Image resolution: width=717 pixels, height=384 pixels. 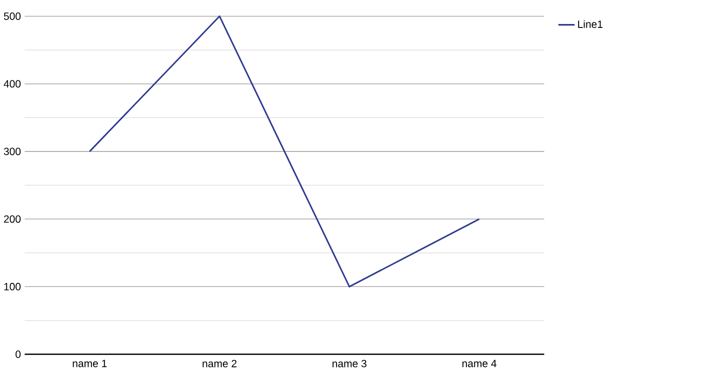 I want to click on y-tick-label: 0, so click(x=18, y=354).